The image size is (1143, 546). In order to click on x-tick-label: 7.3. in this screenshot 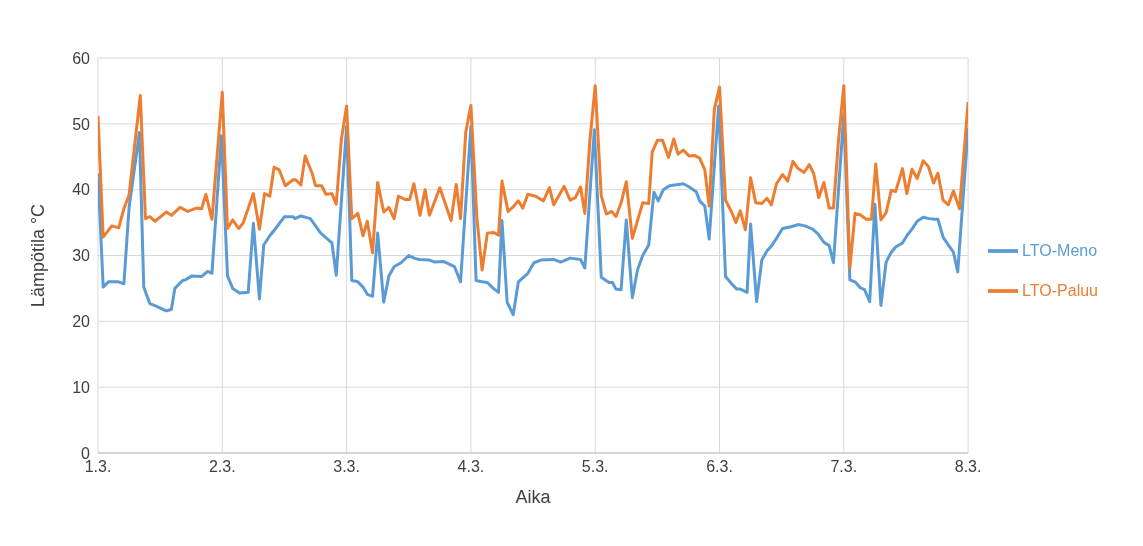, I will do `click(844, 467)`.